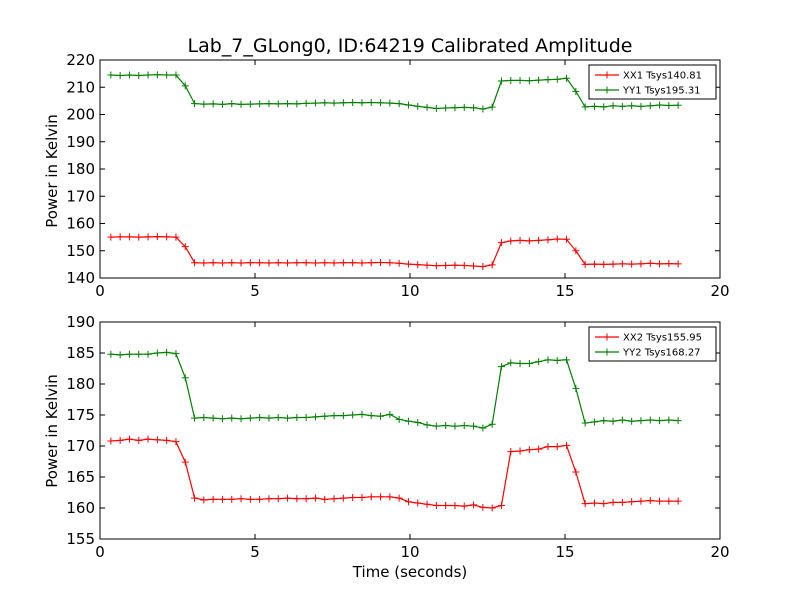 The image size is (800, 600). What do you see at coordinates (80, 115) in the screenshot?
I see `y-tick-label: 200` at bounding box center [80, 115].